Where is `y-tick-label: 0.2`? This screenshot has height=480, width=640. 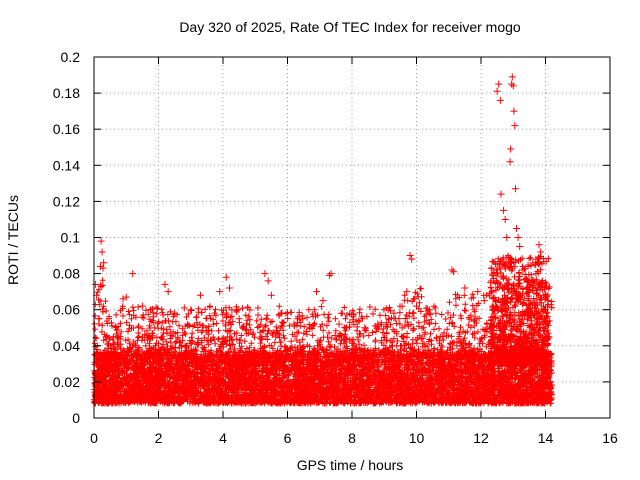 y-tick-label: 0.2 is located at coordinates (71, 57).